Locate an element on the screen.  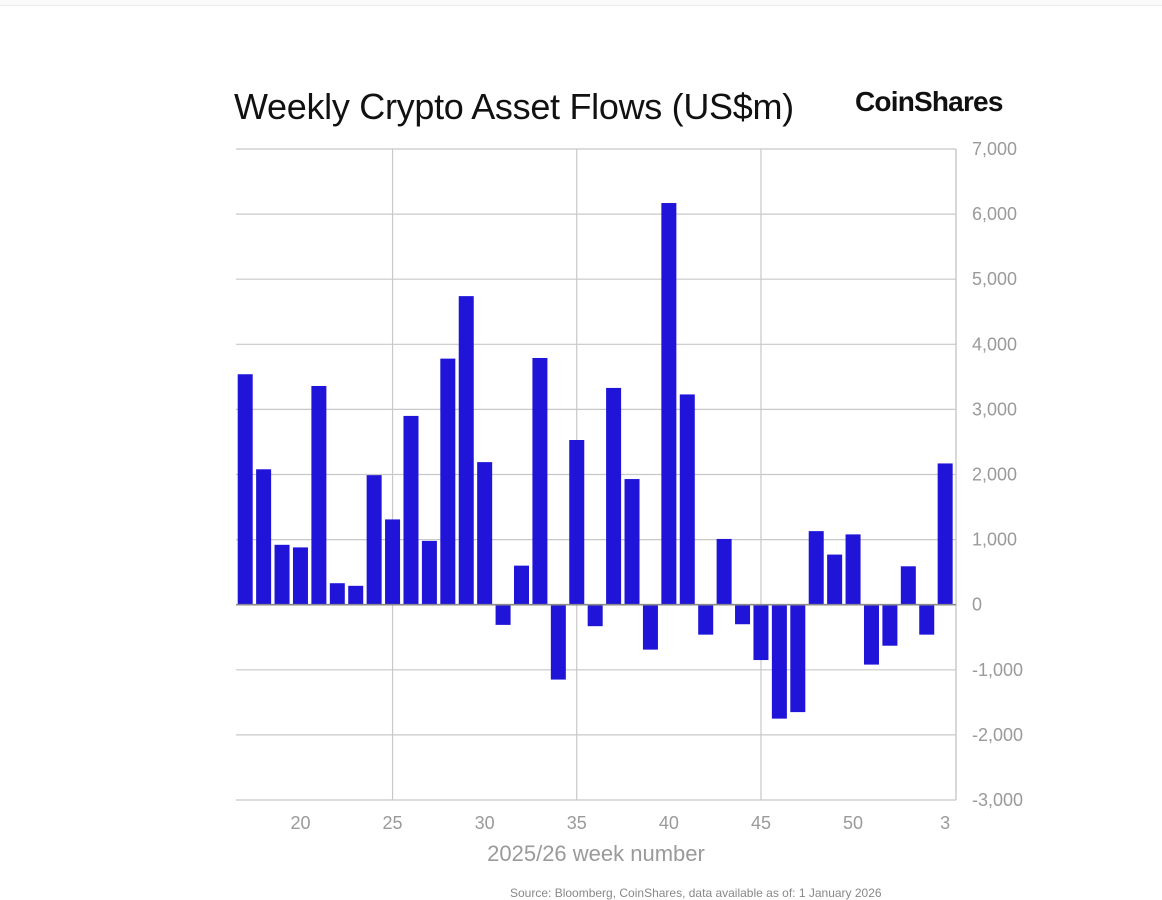
y-tick-label: -2,000 is located at coordinates (997, 735).